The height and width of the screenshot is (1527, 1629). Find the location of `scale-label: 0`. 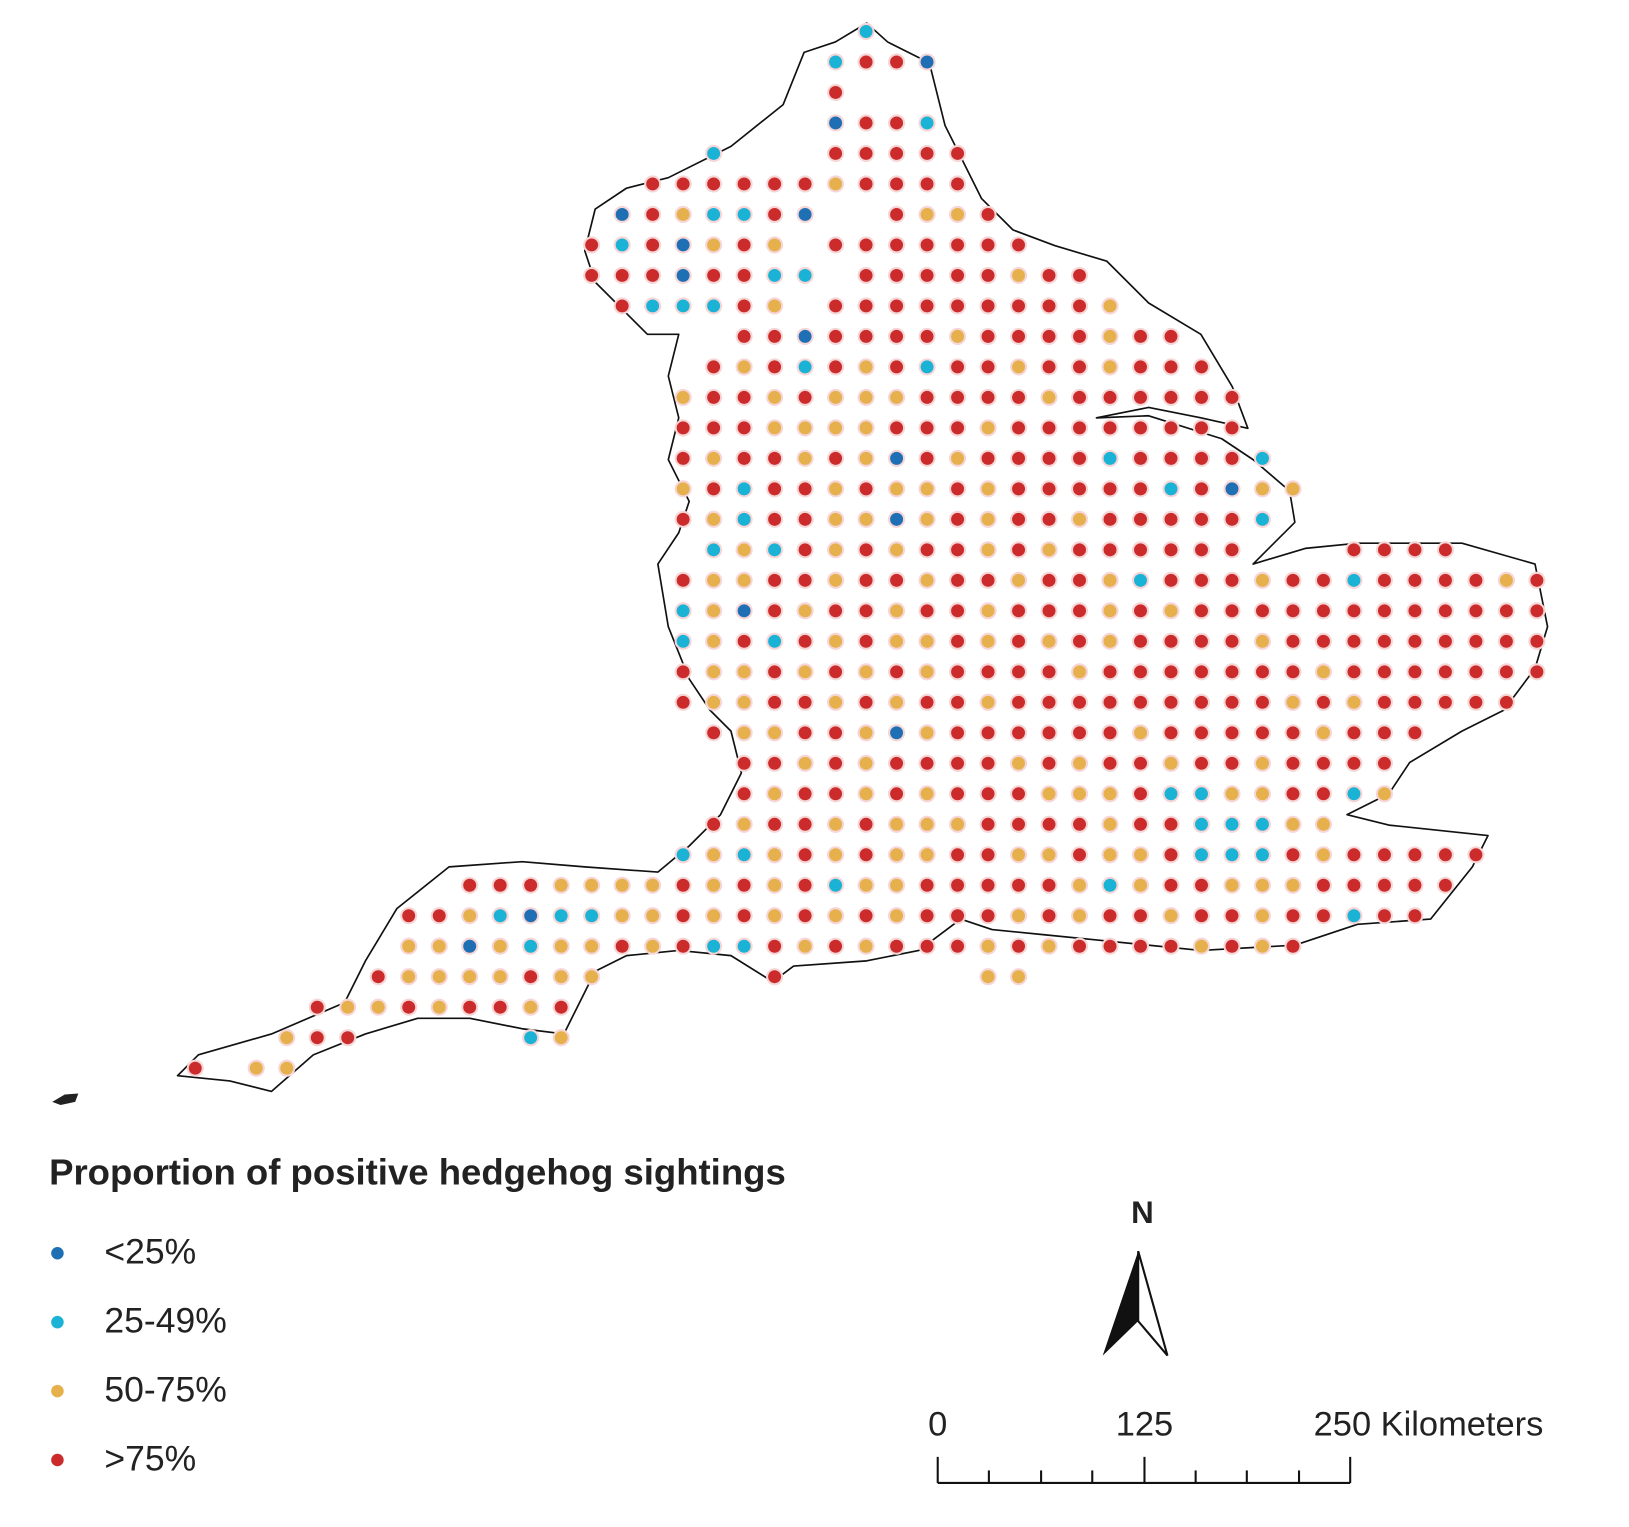

scale-label: 0 is located at coordinates (937, 1425).